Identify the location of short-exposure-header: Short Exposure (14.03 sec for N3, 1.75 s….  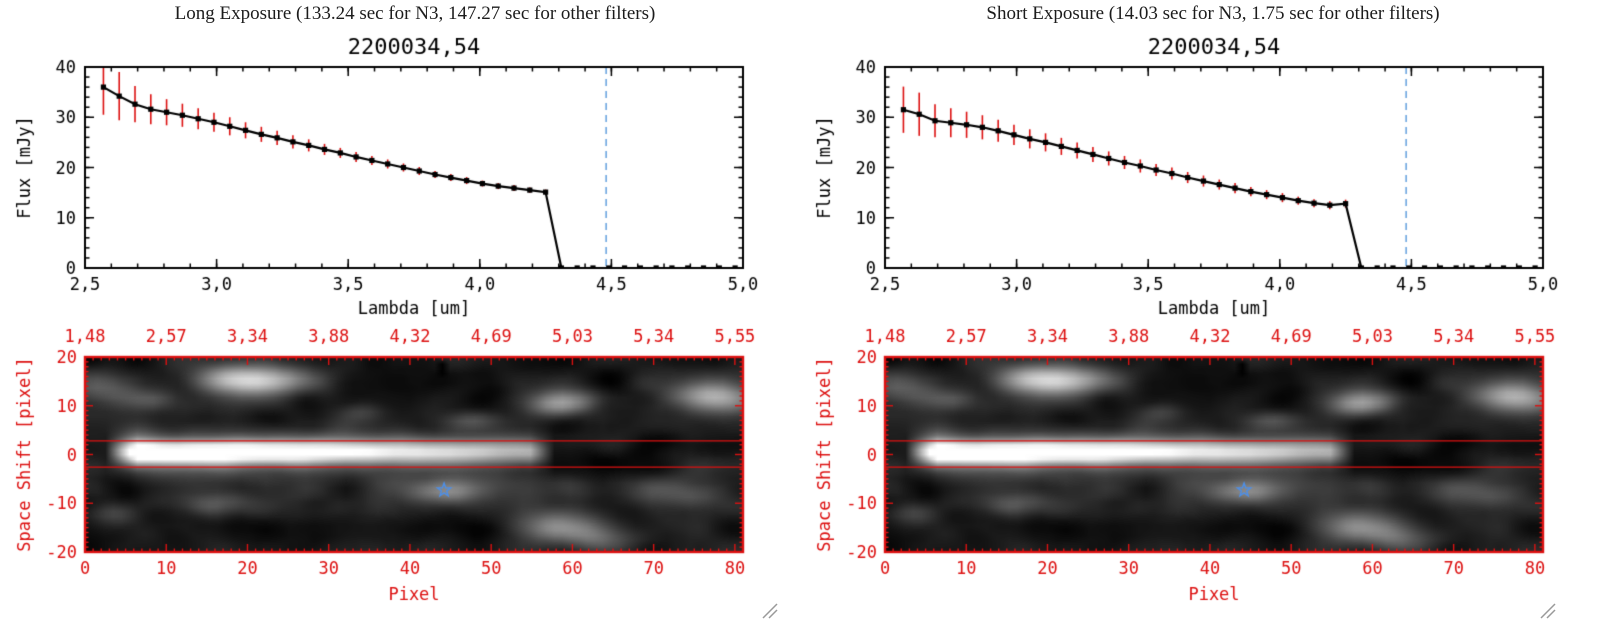
(1213, 13).